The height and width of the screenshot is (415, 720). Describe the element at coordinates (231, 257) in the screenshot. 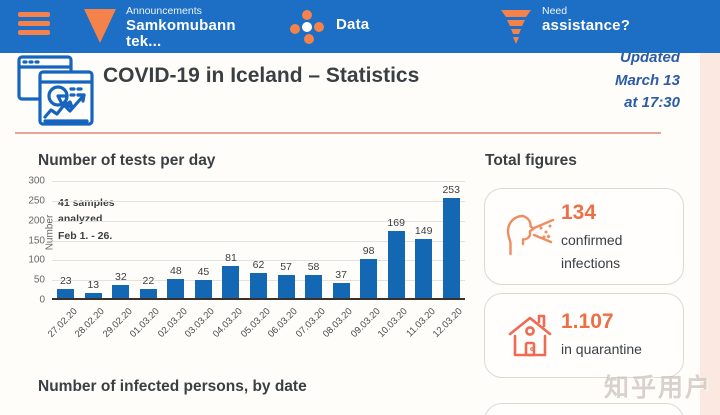

I see `bar-value-label: 81` at that location.